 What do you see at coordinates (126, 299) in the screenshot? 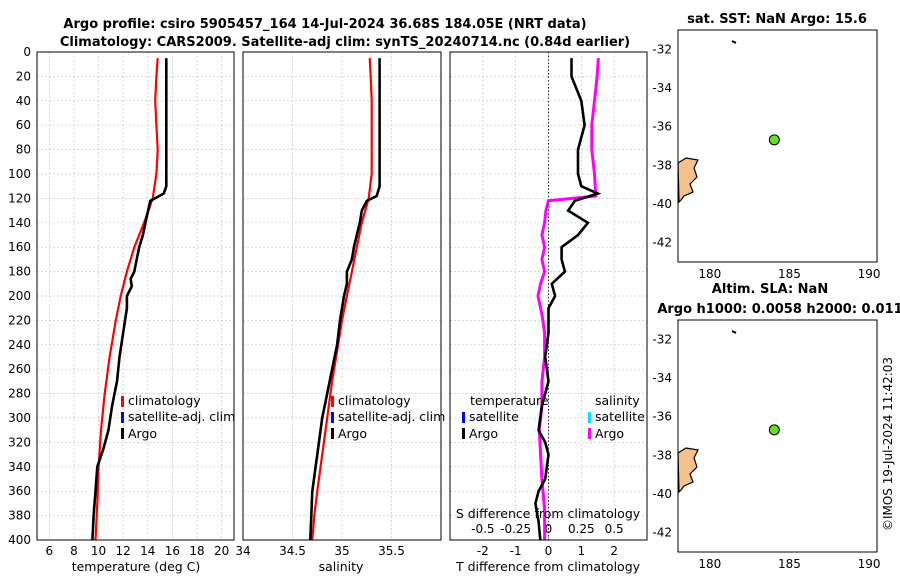
I see `temperature-climatology-line` at bounding box center [126, 299].